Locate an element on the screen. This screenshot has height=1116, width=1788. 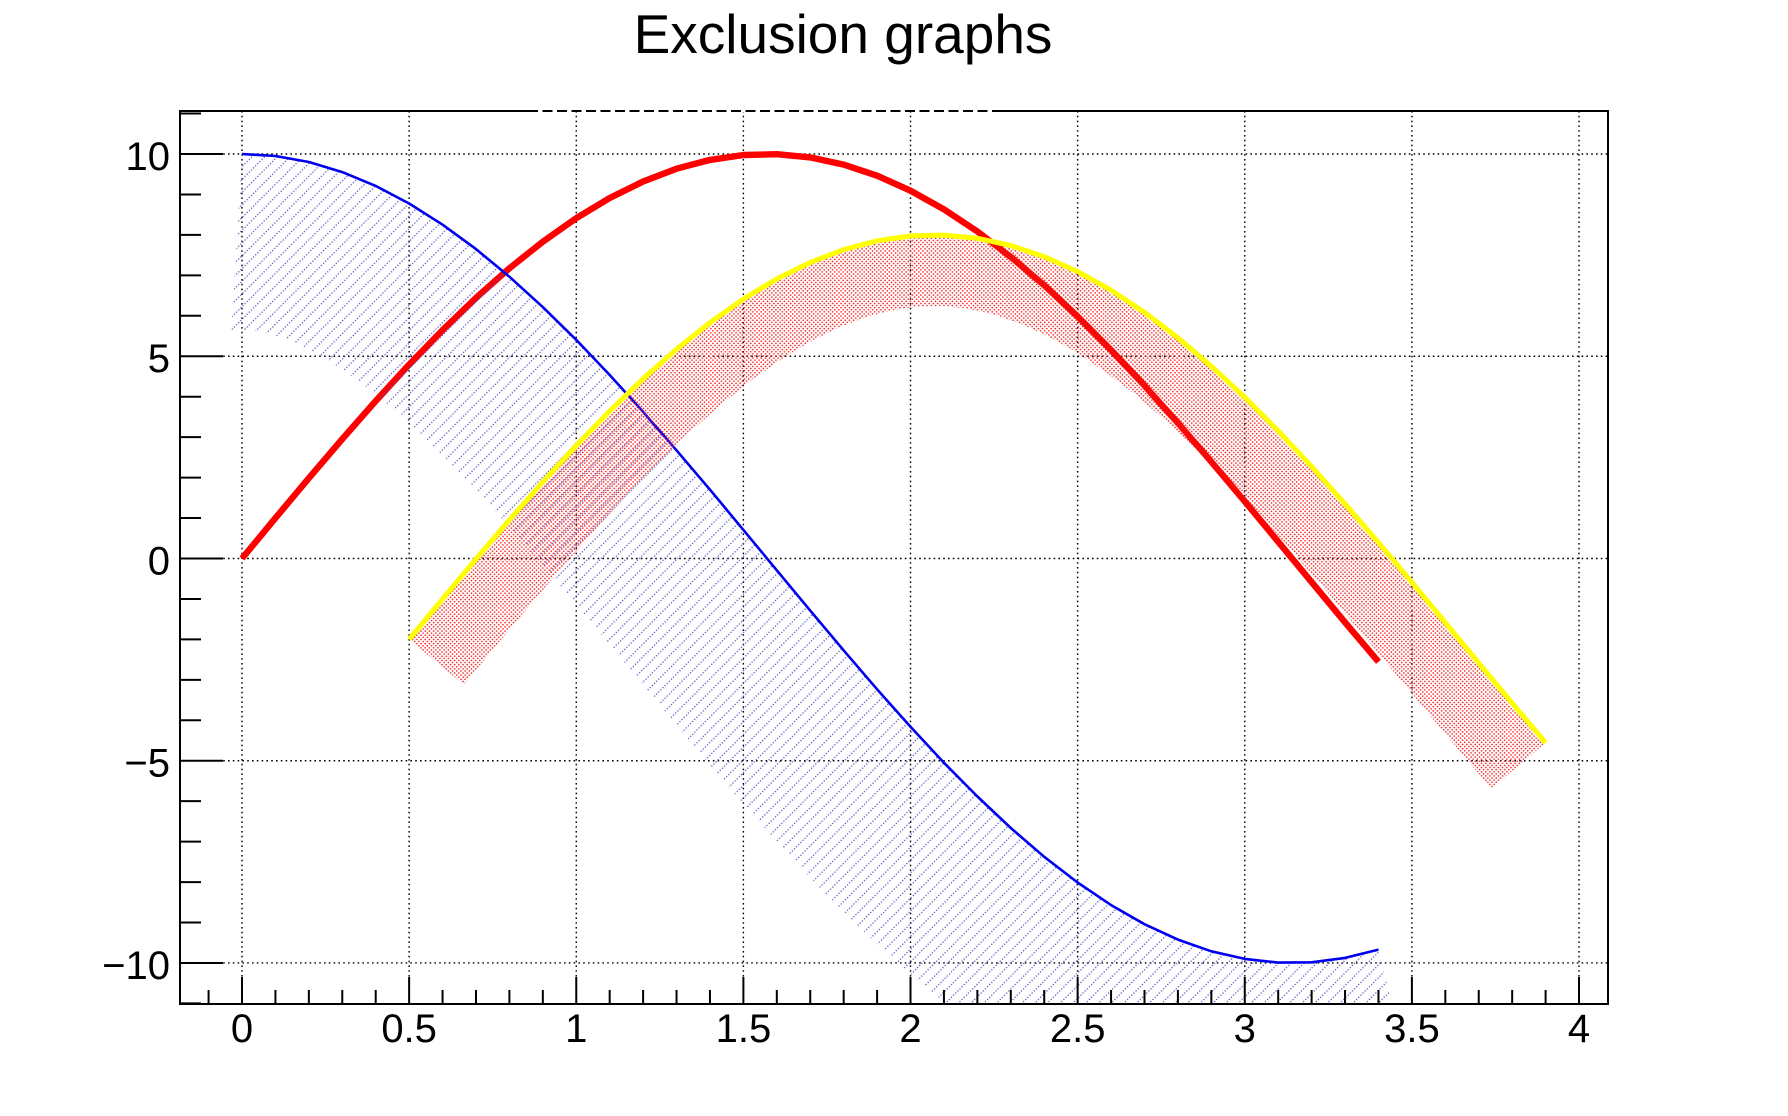
y-tick-label: −5 is located at coordinates (147, 764).